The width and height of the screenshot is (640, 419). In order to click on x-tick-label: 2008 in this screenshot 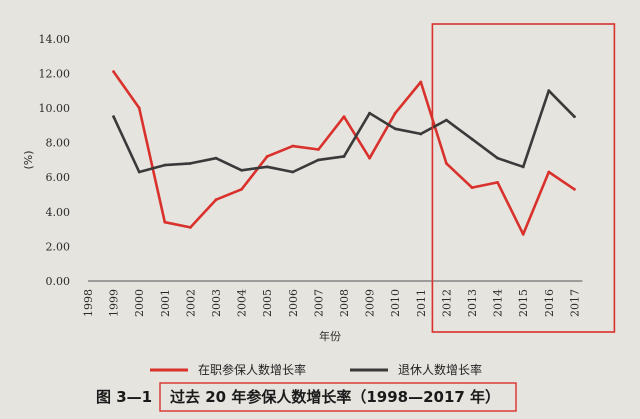, I will do `click(344, 303)`.